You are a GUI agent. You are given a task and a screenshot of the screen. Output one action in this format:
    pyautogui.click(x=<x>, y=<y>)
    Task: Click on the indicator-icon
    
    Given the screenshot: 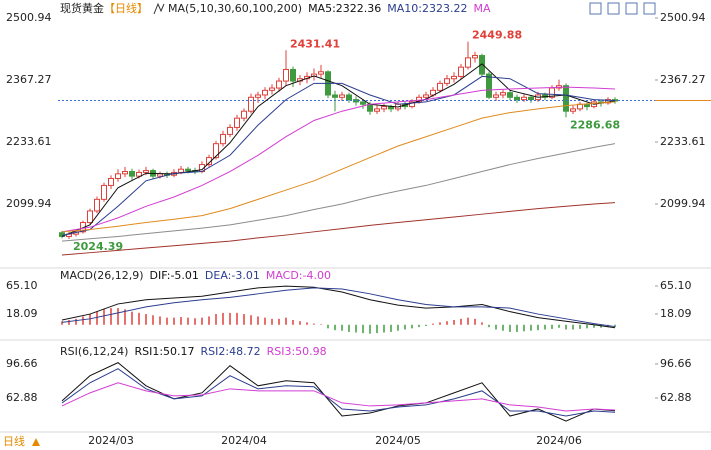 What is the action you would take?
    pyautogui.click(x=159, y=8)
    